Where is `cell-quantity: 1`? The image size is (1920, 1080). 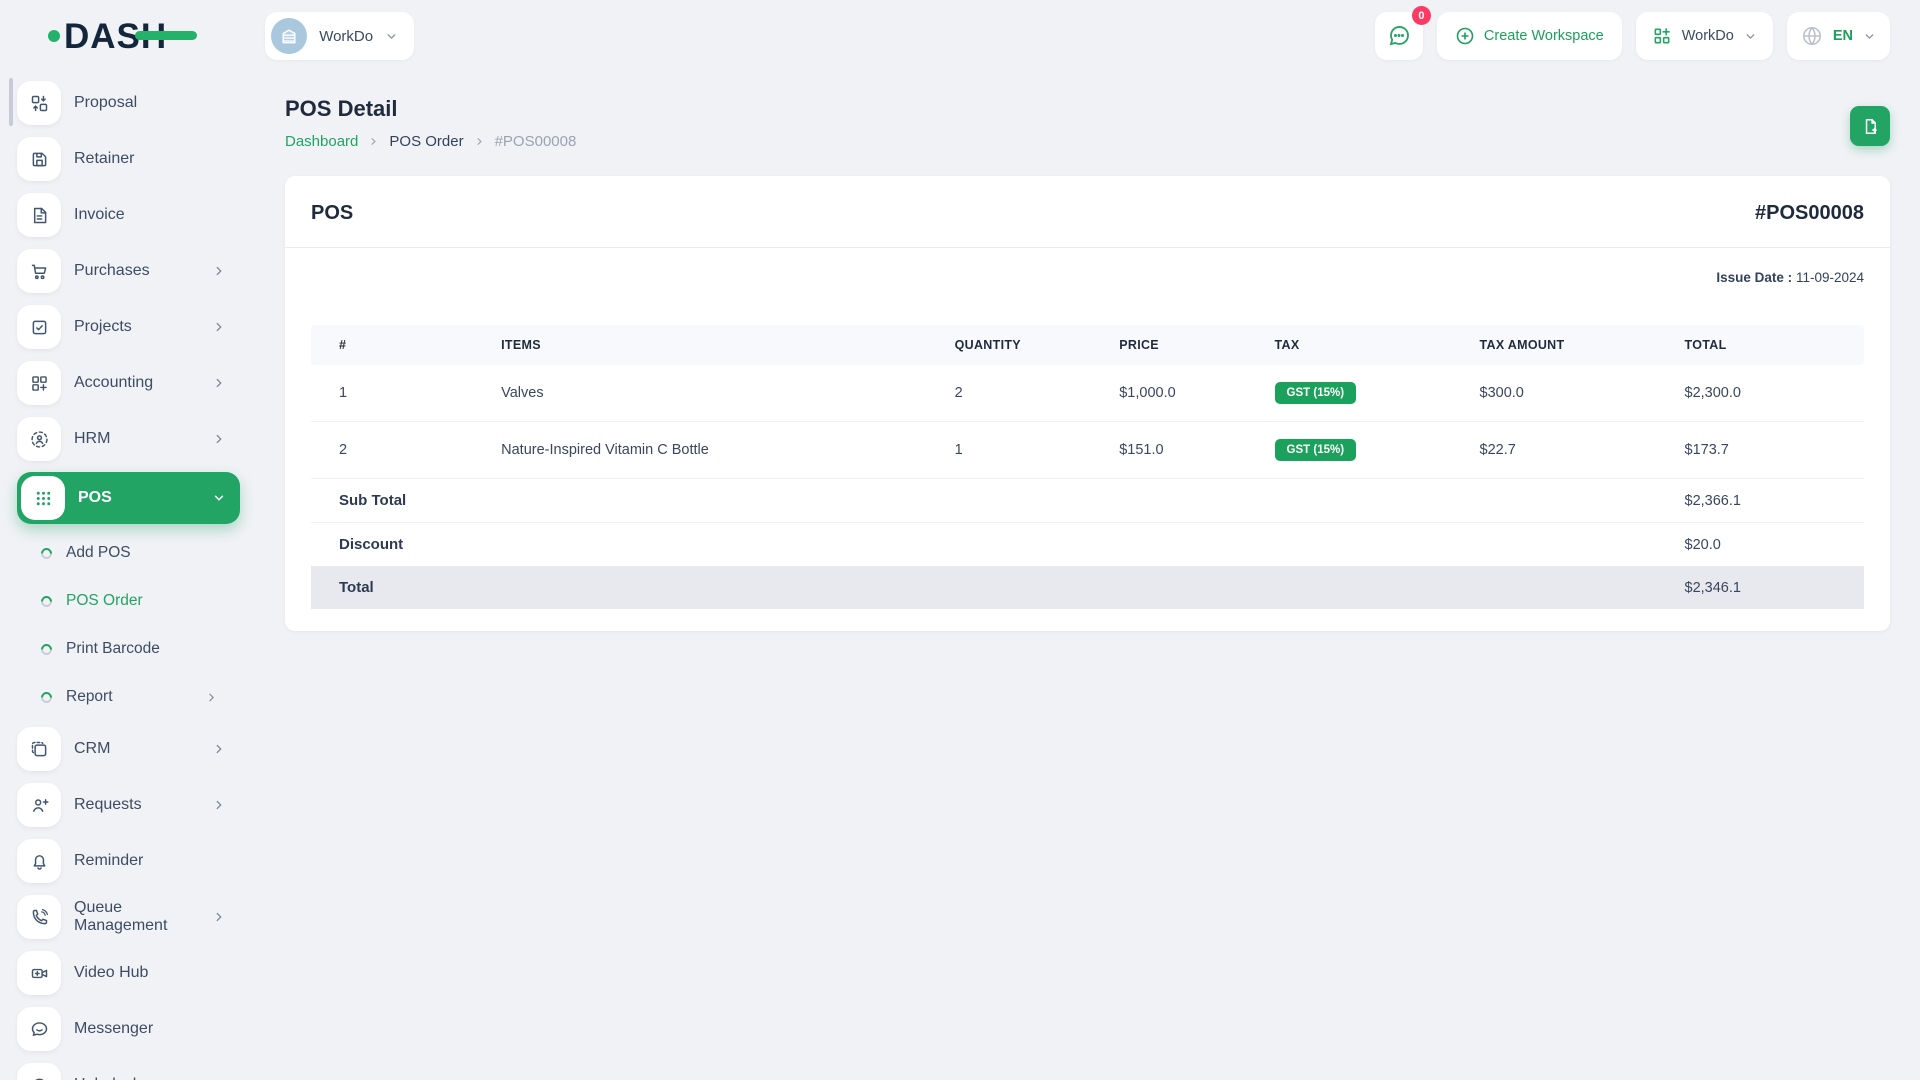 cell-quantity: 1 is located at coordinates (1027, 450).